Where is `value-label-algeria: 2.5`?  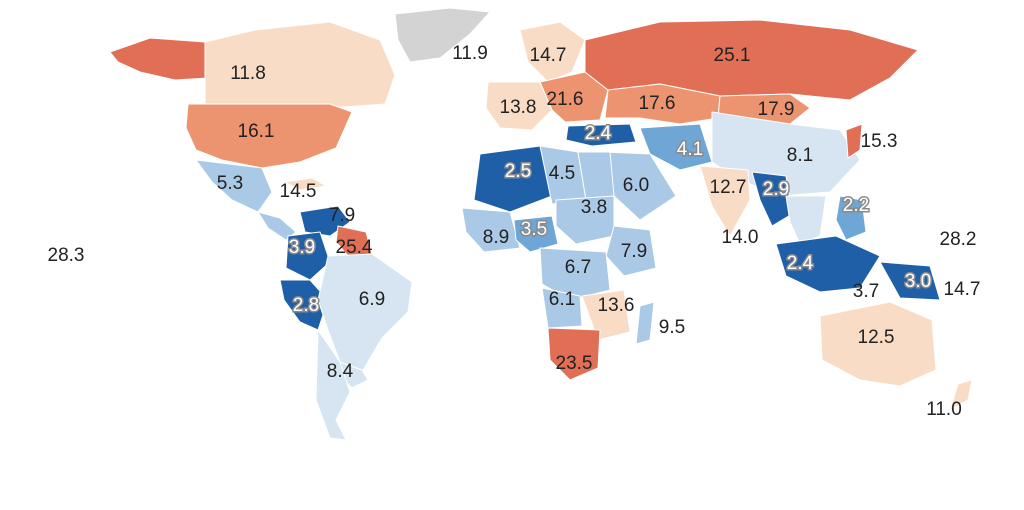 value-label-algeria: 2.5 is located at coordinates (518, 171).